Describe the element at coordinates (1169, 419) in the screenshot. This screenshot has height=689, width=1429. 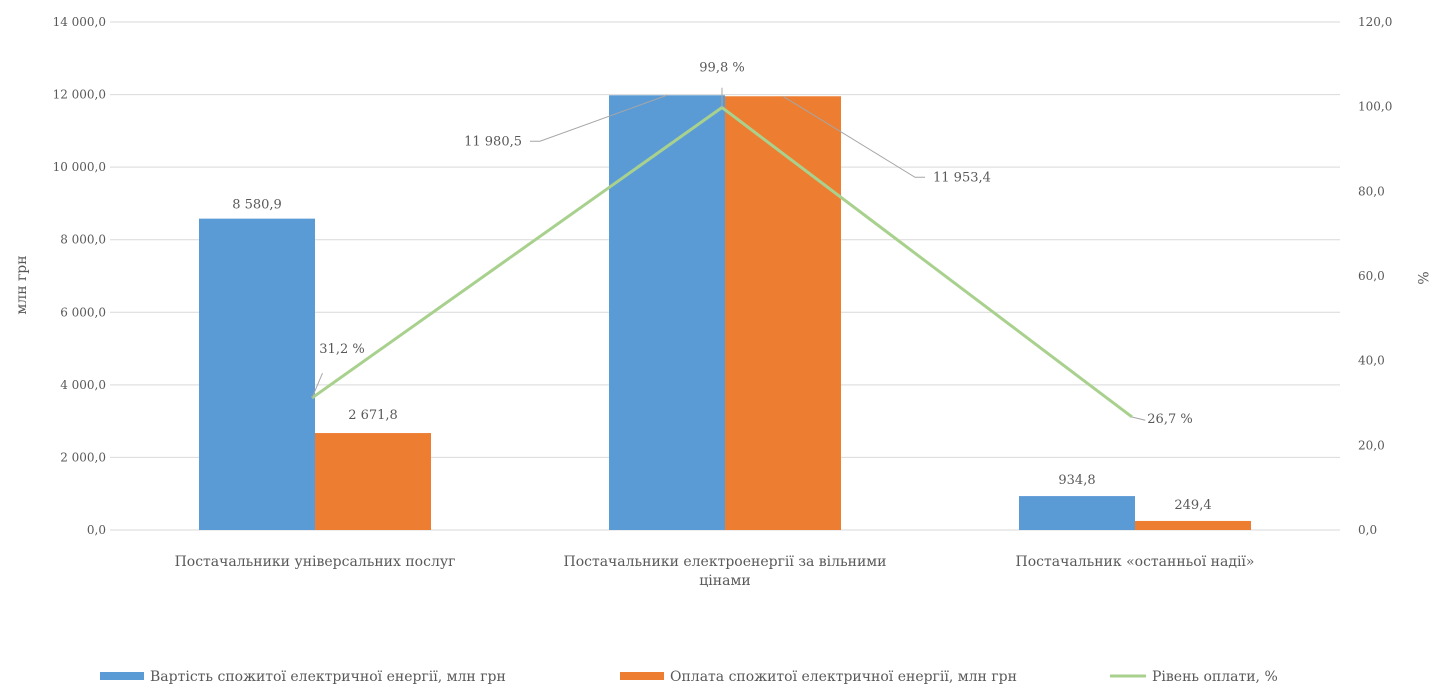
I see `line-data-label: 26,7 %` at that location.